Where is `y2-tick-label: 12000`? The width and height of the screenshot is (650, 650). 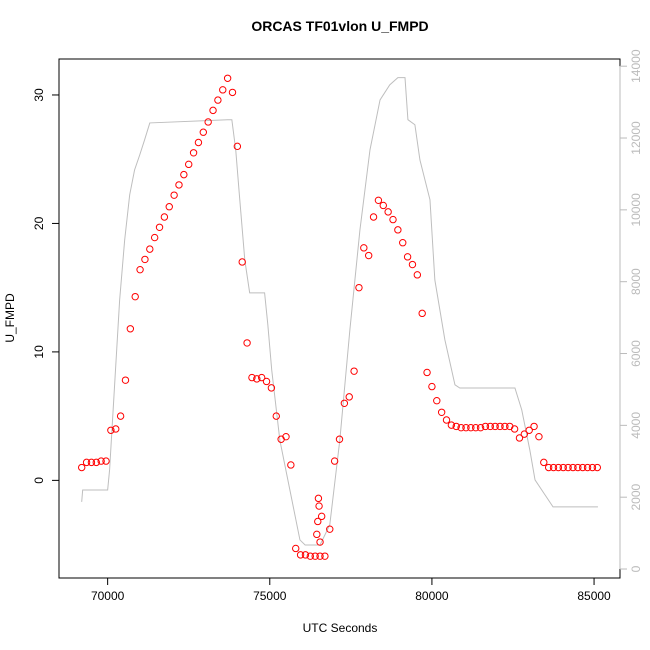
y2-tick-label: 12000 is located at coordinates (636, 138).